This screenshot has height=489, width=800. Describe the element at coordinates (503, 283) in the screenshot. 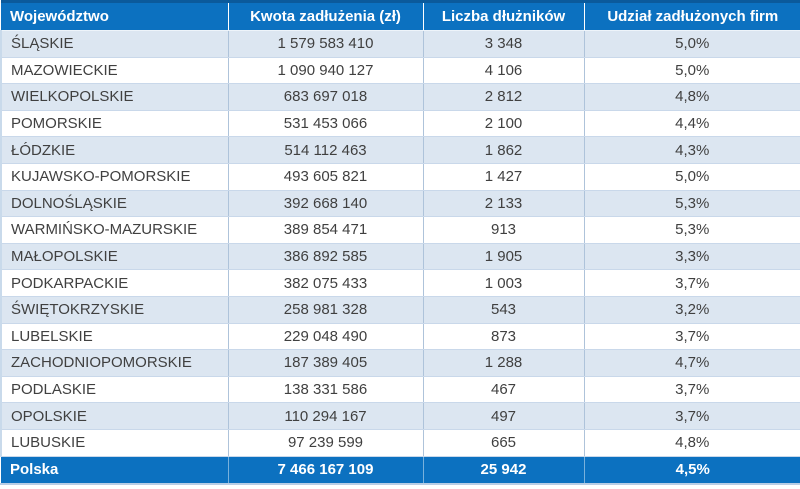

I see `debtors-cell: 1 003` at that location.